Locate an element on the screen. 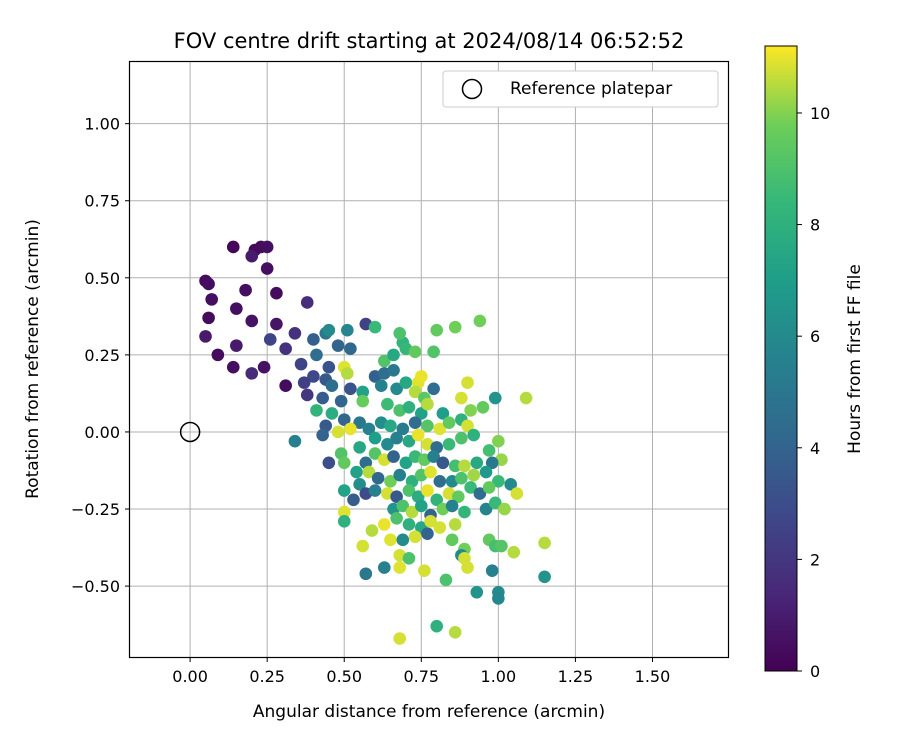 This screenshot has height=754, width=900. colorbar-tick-label: 10 is located at coordinates (820, 113).